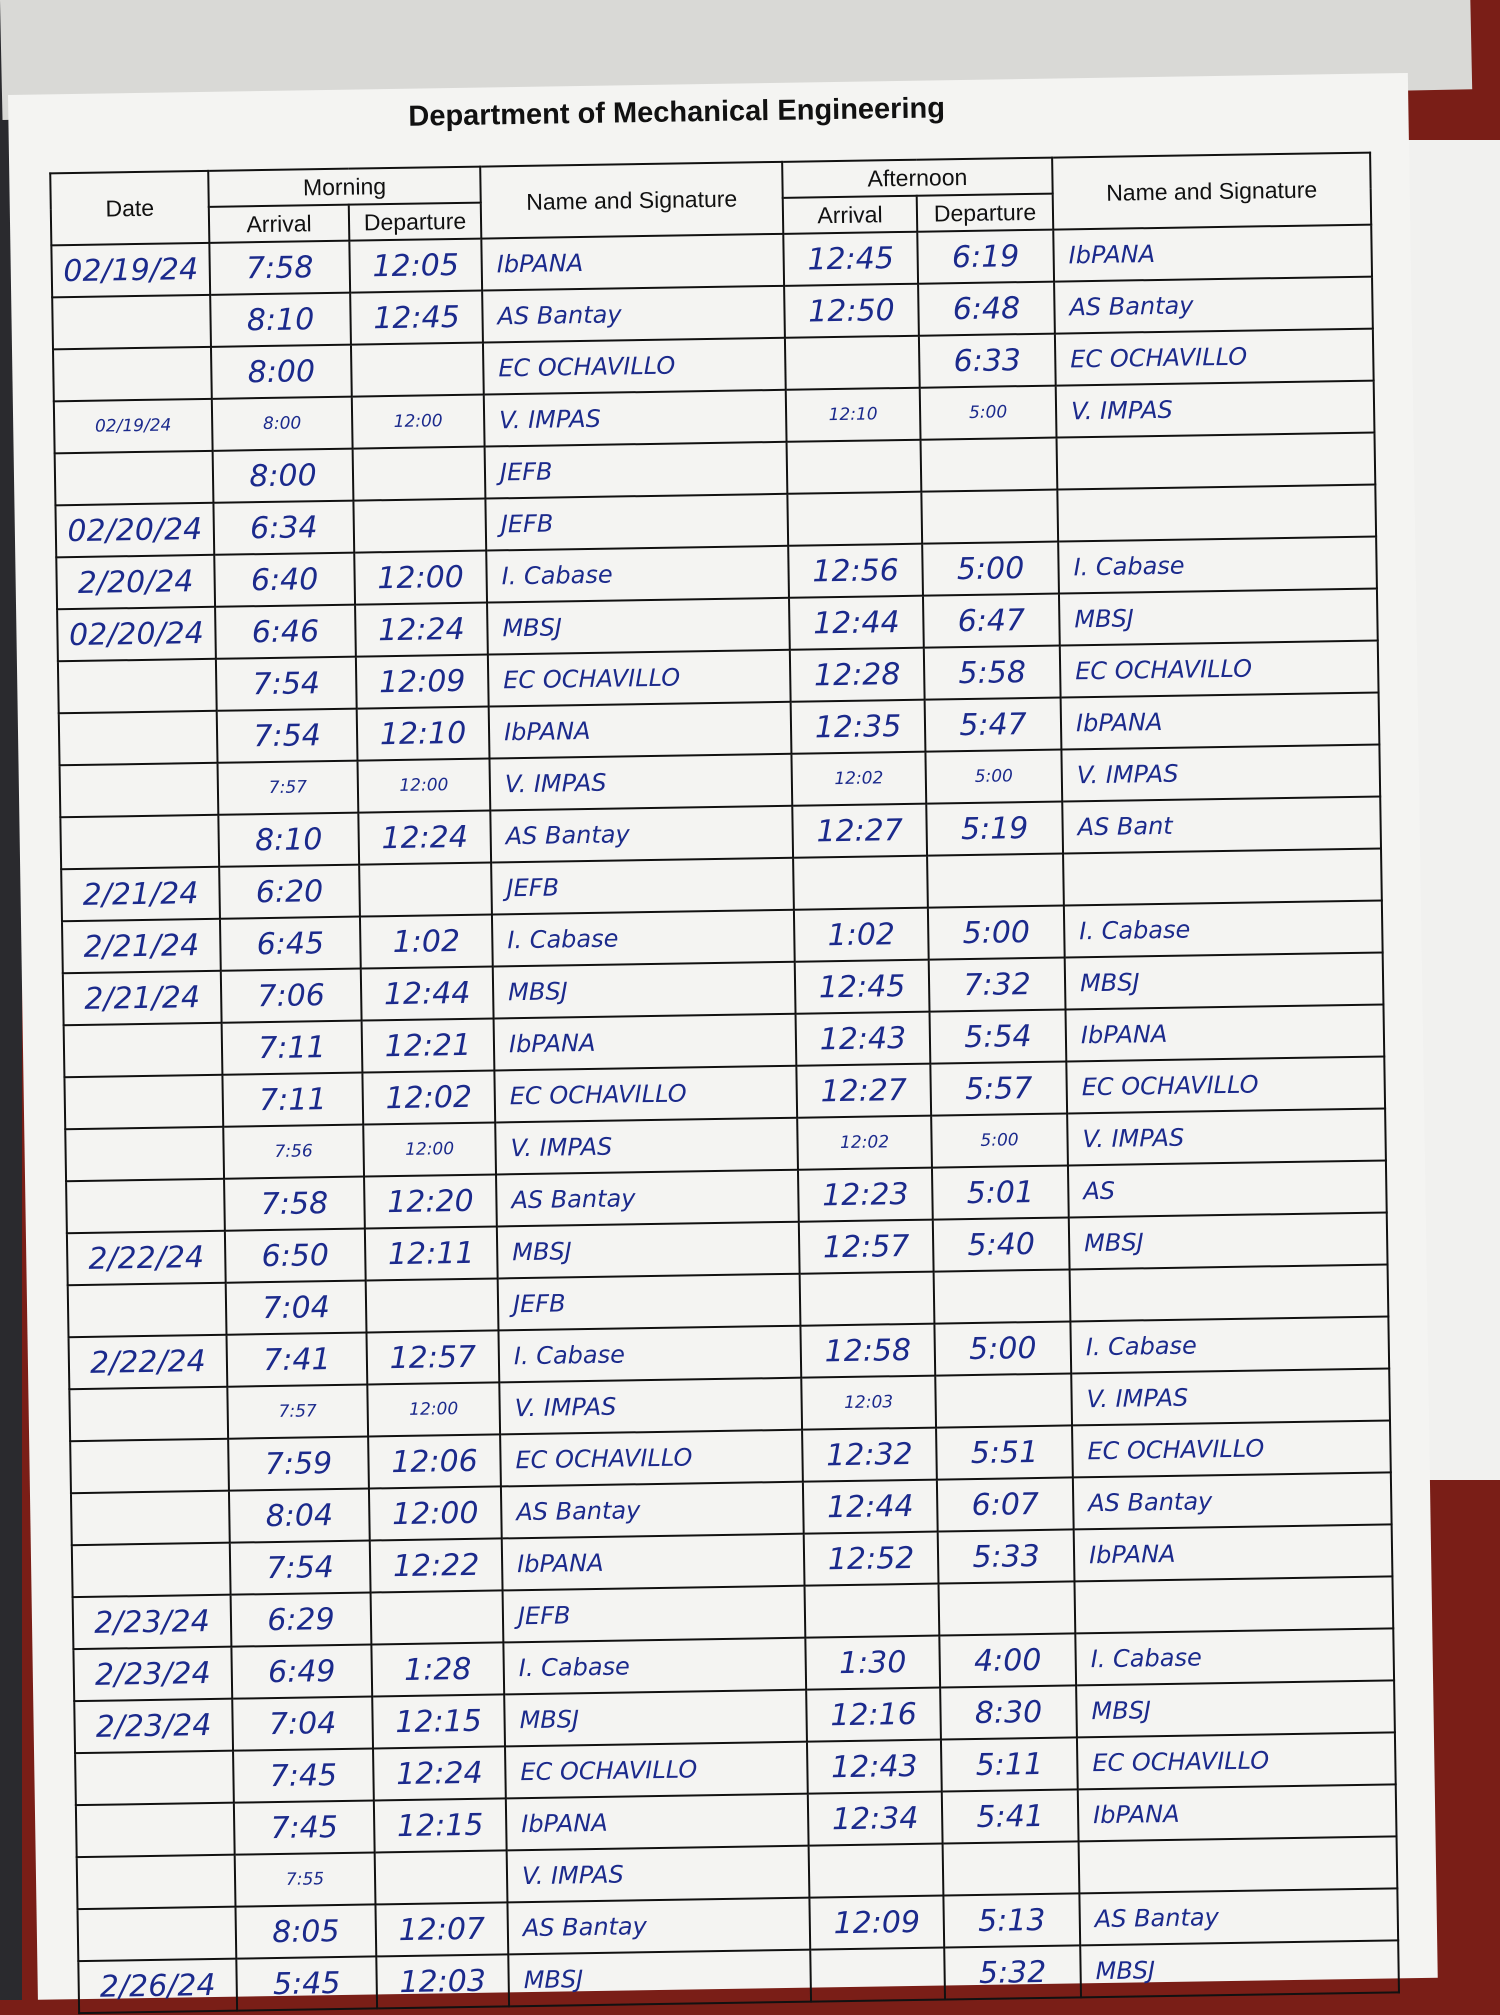  I want to click on pm-arrival-cell: 12:50, so click(851, 310).